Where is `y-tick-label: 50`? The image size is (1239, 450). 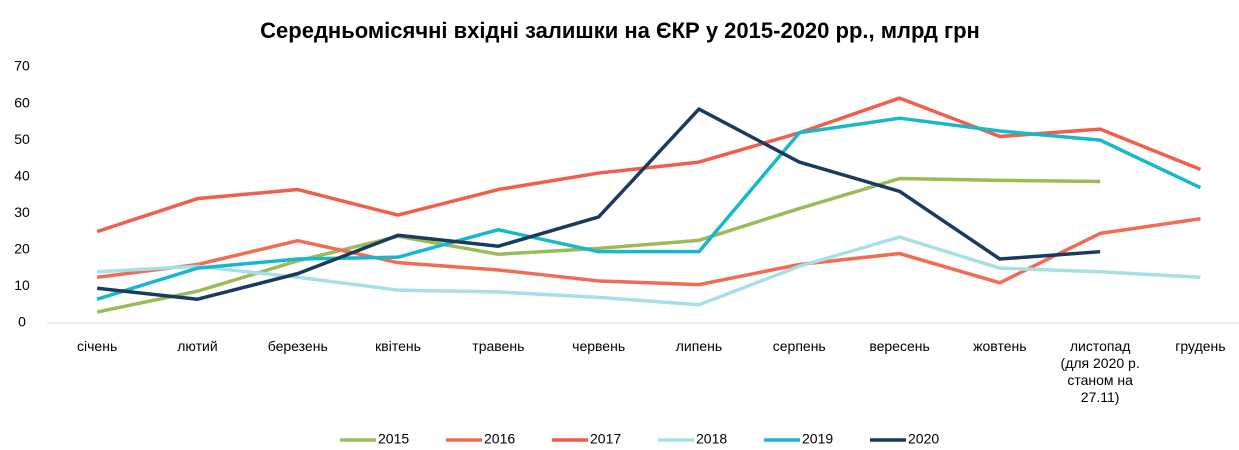 y-tick-label: 50 is located at coordinates (22, 139).